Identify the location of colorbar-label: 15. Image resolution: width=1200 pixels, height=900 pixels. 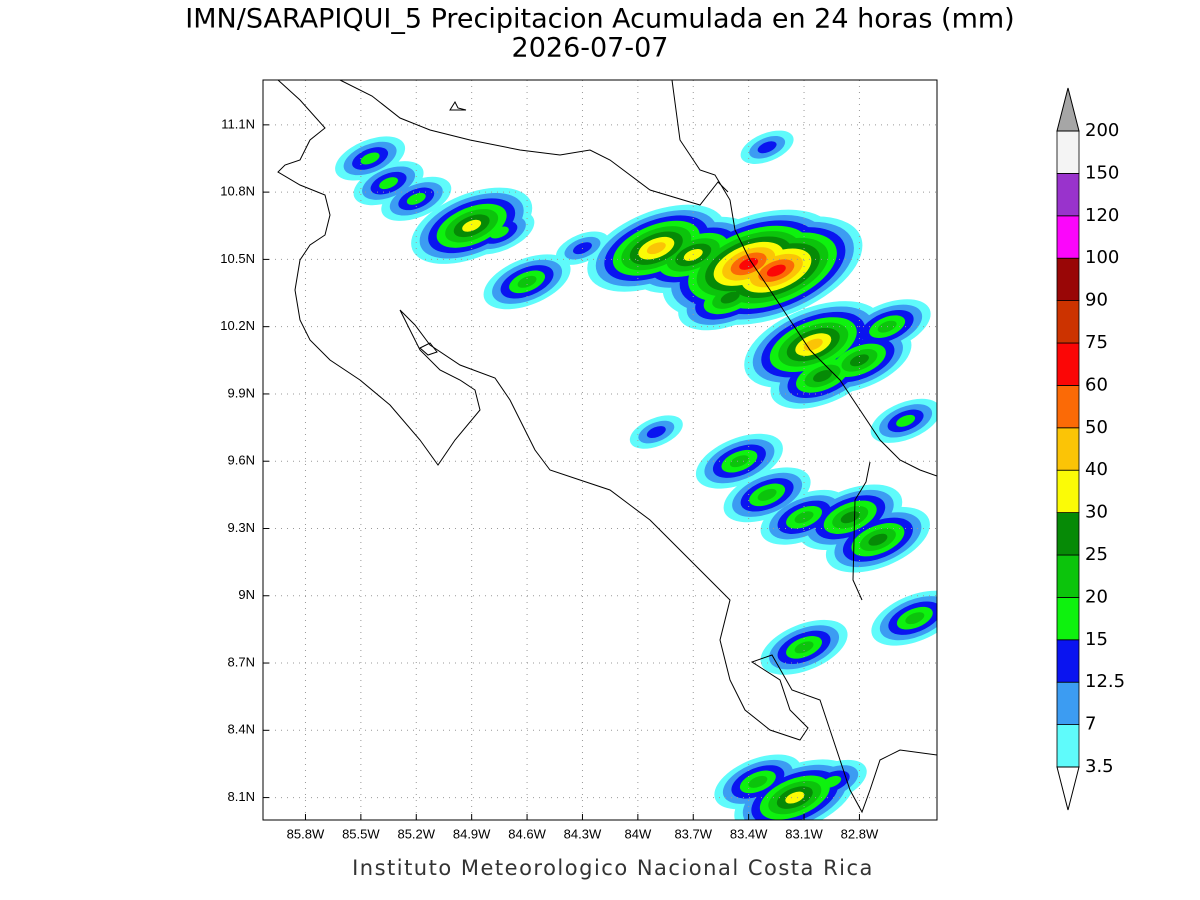
(1096, 639).